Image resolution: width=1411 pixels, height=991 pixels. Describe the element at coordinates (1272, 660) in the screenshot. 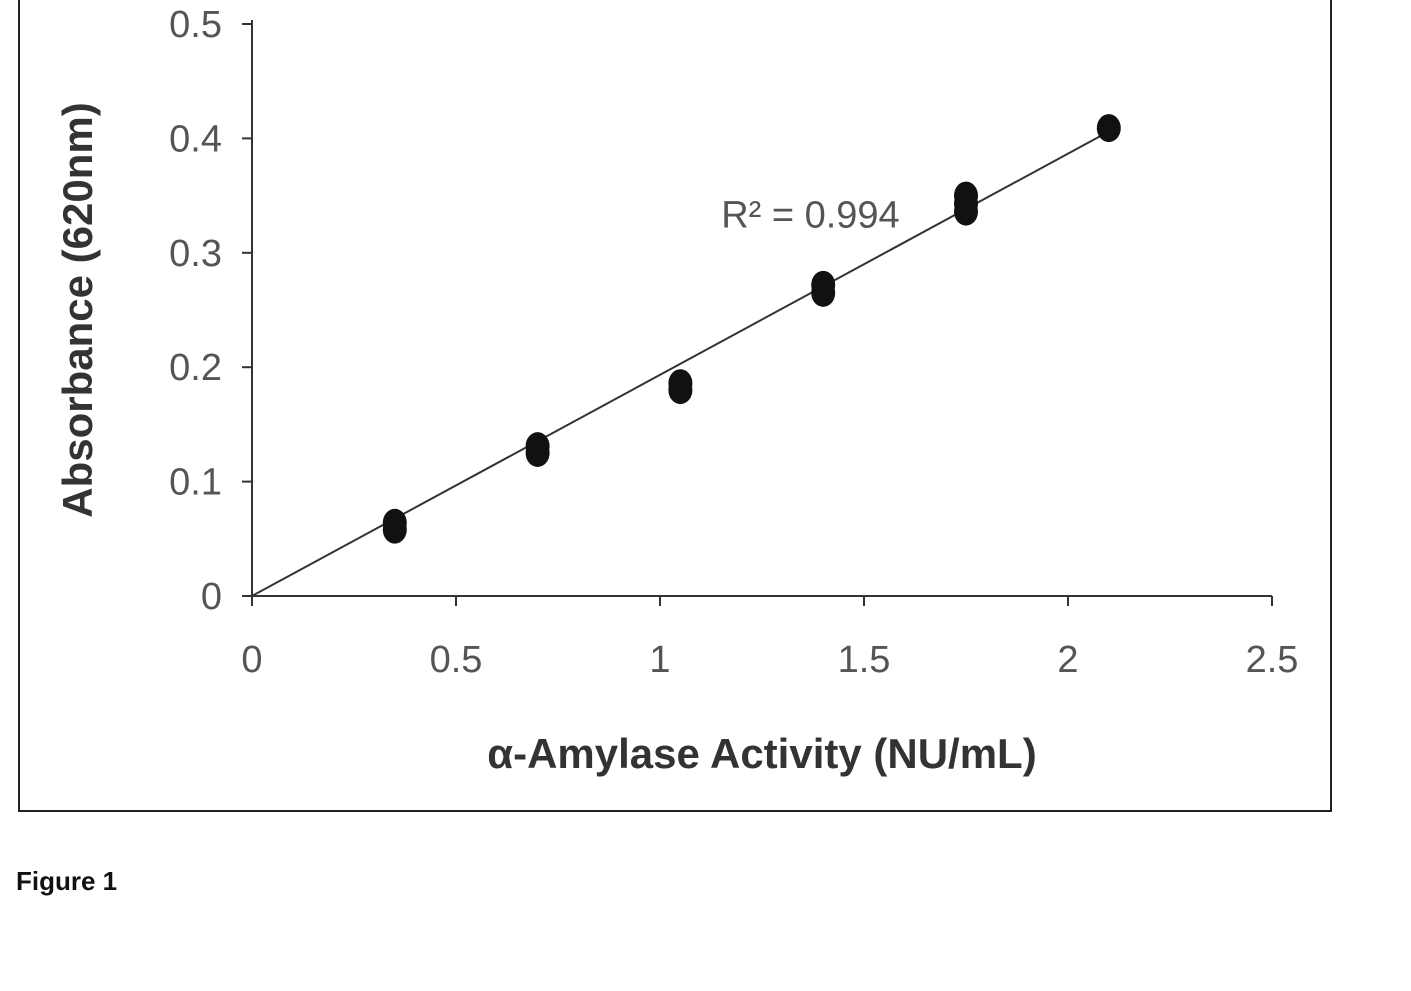

I see `x-tick-label: 2.5` at that location.